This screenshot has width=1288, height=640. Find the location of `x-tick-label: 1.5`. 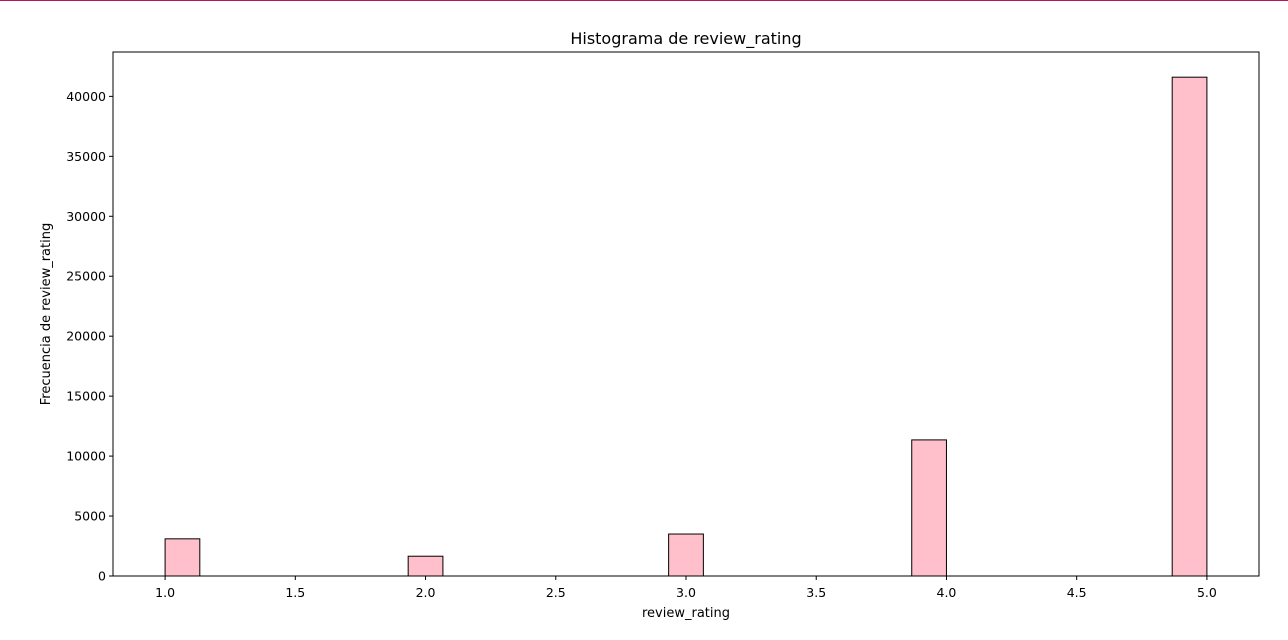

x-tick-label: 1.5 is located at coordinates (295, 592).